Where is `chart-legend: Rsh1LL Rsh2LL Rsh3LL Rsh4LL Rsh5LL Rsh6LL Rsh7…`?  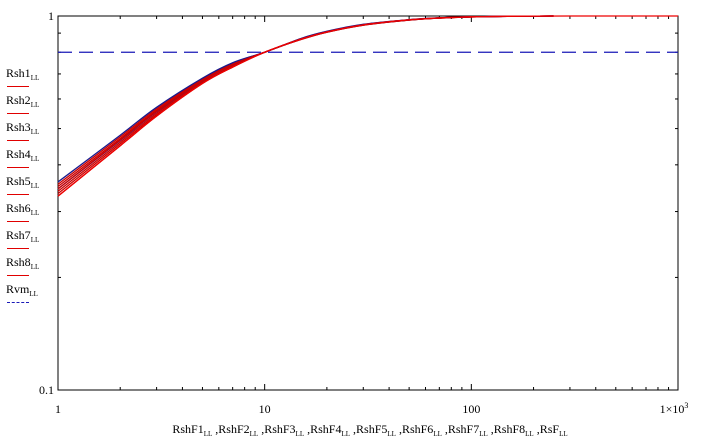
chart-legend: Rsh1LL Rsh2LL Rsh3LL Rsh4LL Rsh5LL Rsh6LL Rsh7… is located at coordinates (22, 187).